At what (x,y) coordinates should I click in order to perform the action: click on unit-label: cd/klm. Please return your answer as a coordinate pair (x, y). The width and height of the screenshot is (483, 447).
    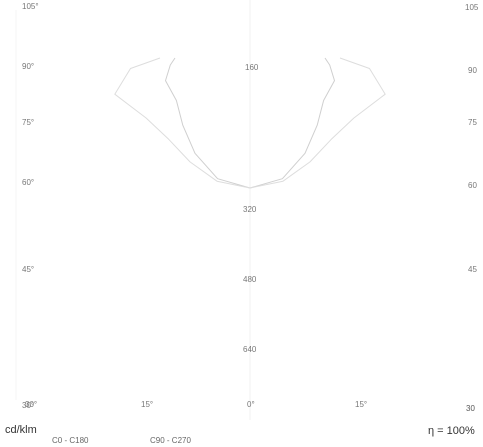
    Looking at the image, I should click on (21, 430).